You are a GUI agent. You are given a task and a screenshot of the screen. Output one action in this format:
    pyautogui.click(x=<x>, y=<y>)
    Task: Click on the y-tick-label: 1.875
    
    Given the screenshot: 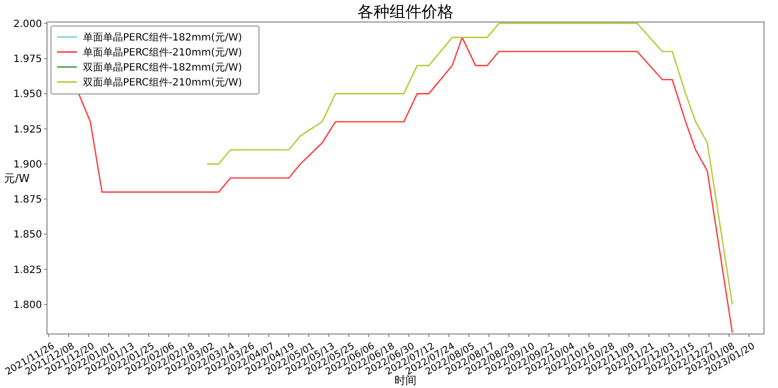 What is the action you would take?
    pyautogui.click(x=27, y=200)
    